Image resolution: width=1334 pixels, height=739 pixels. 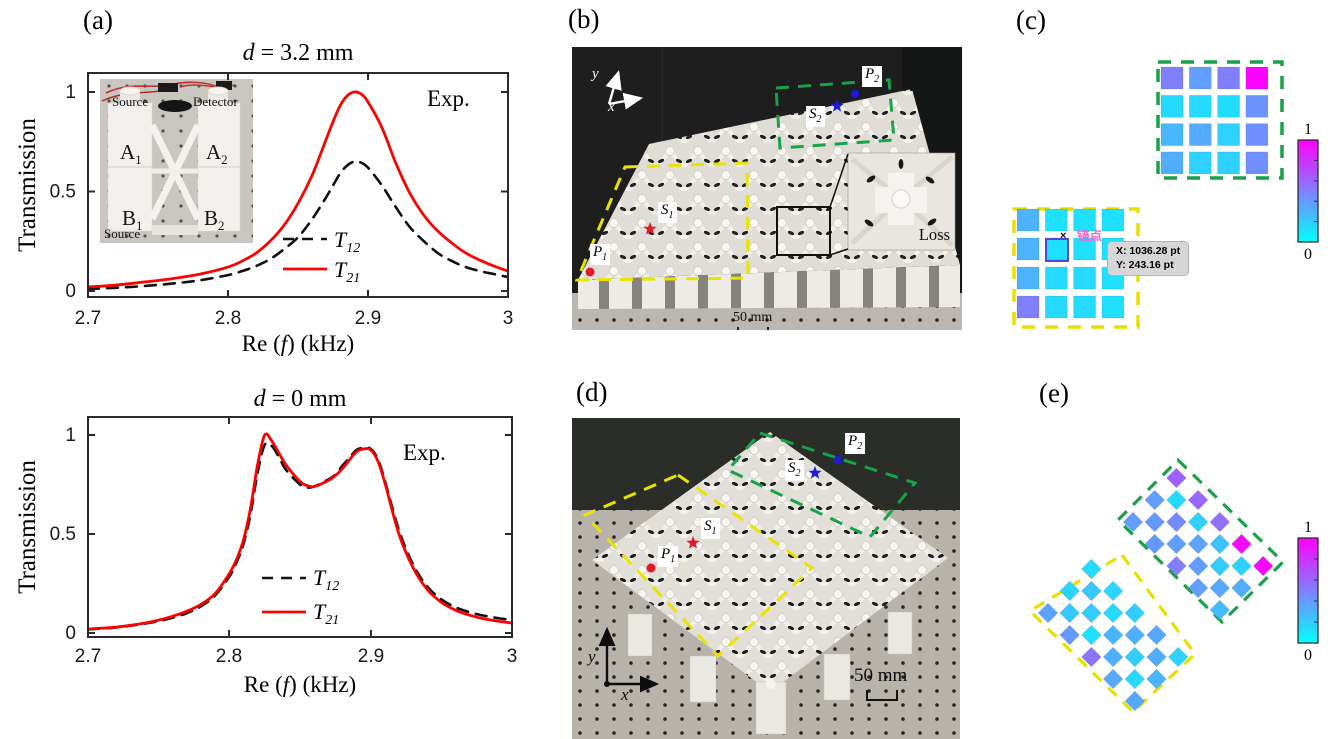 I want to click on panel-label-b: (b), so click(x=584, y=19).